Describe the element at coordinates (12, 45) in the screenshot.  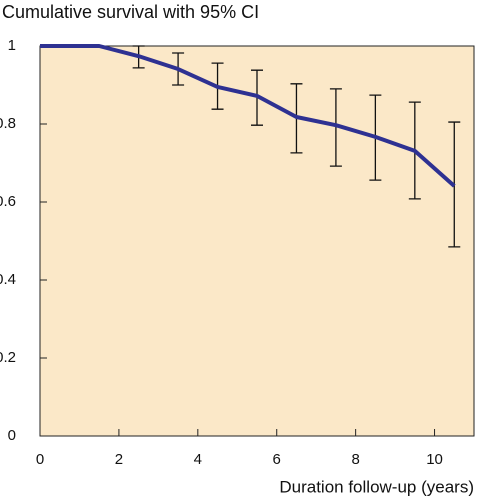
I see `y-tick-label: 1` at that location.